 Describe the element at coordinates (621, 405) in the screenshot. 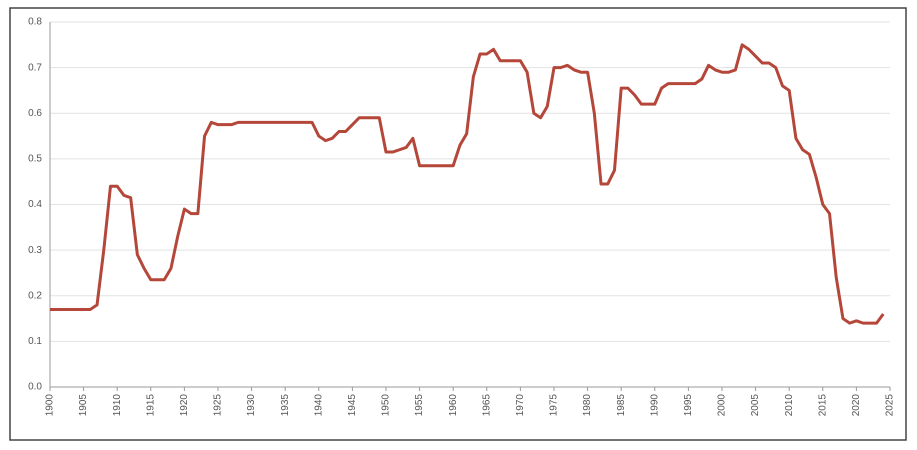

I see `x-tick-label: 1985` at that location.